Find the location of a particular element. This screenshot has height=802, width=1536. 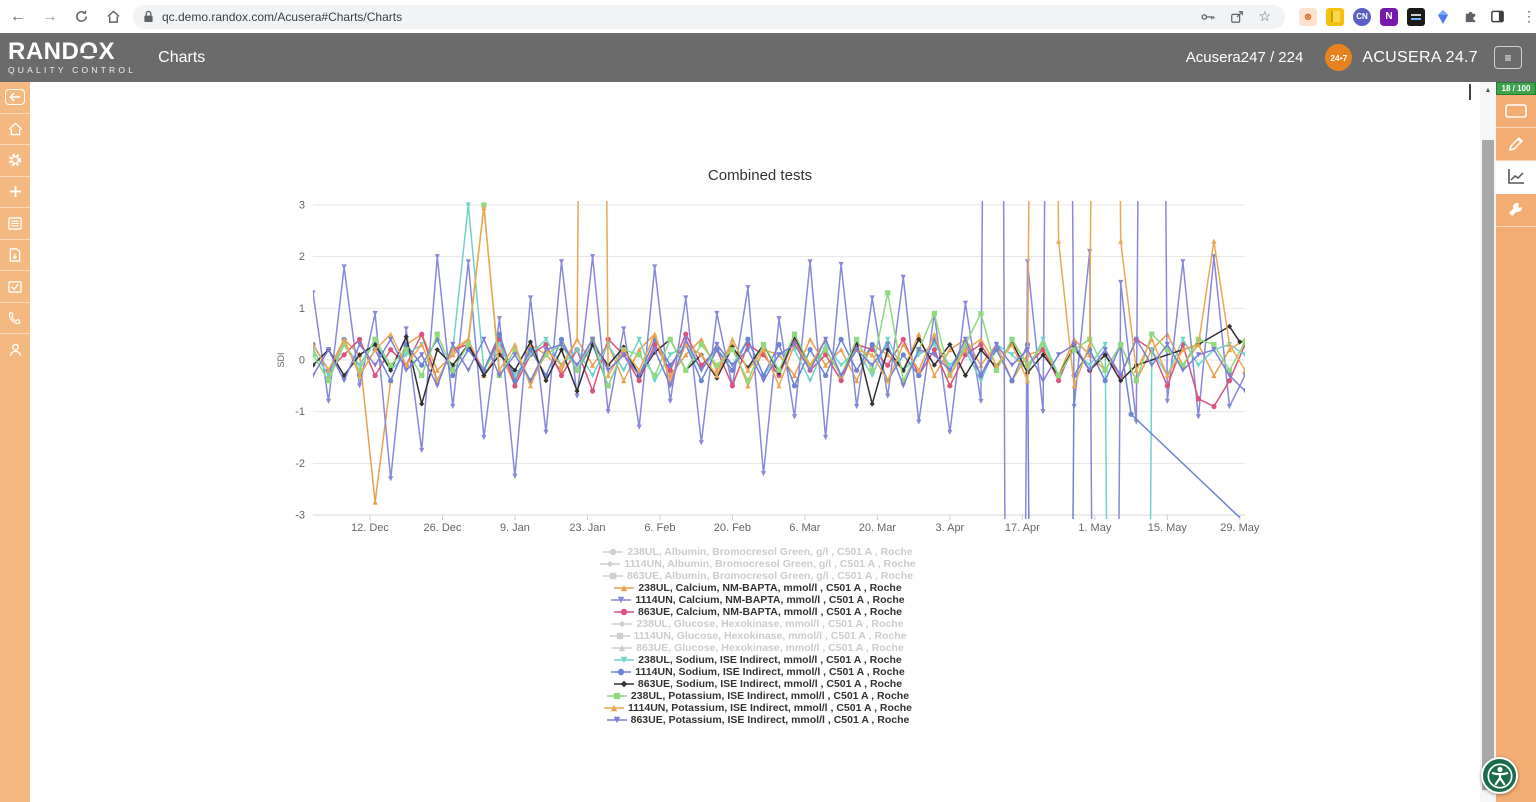

forward-icon: → is located at coordinates (49, 16).